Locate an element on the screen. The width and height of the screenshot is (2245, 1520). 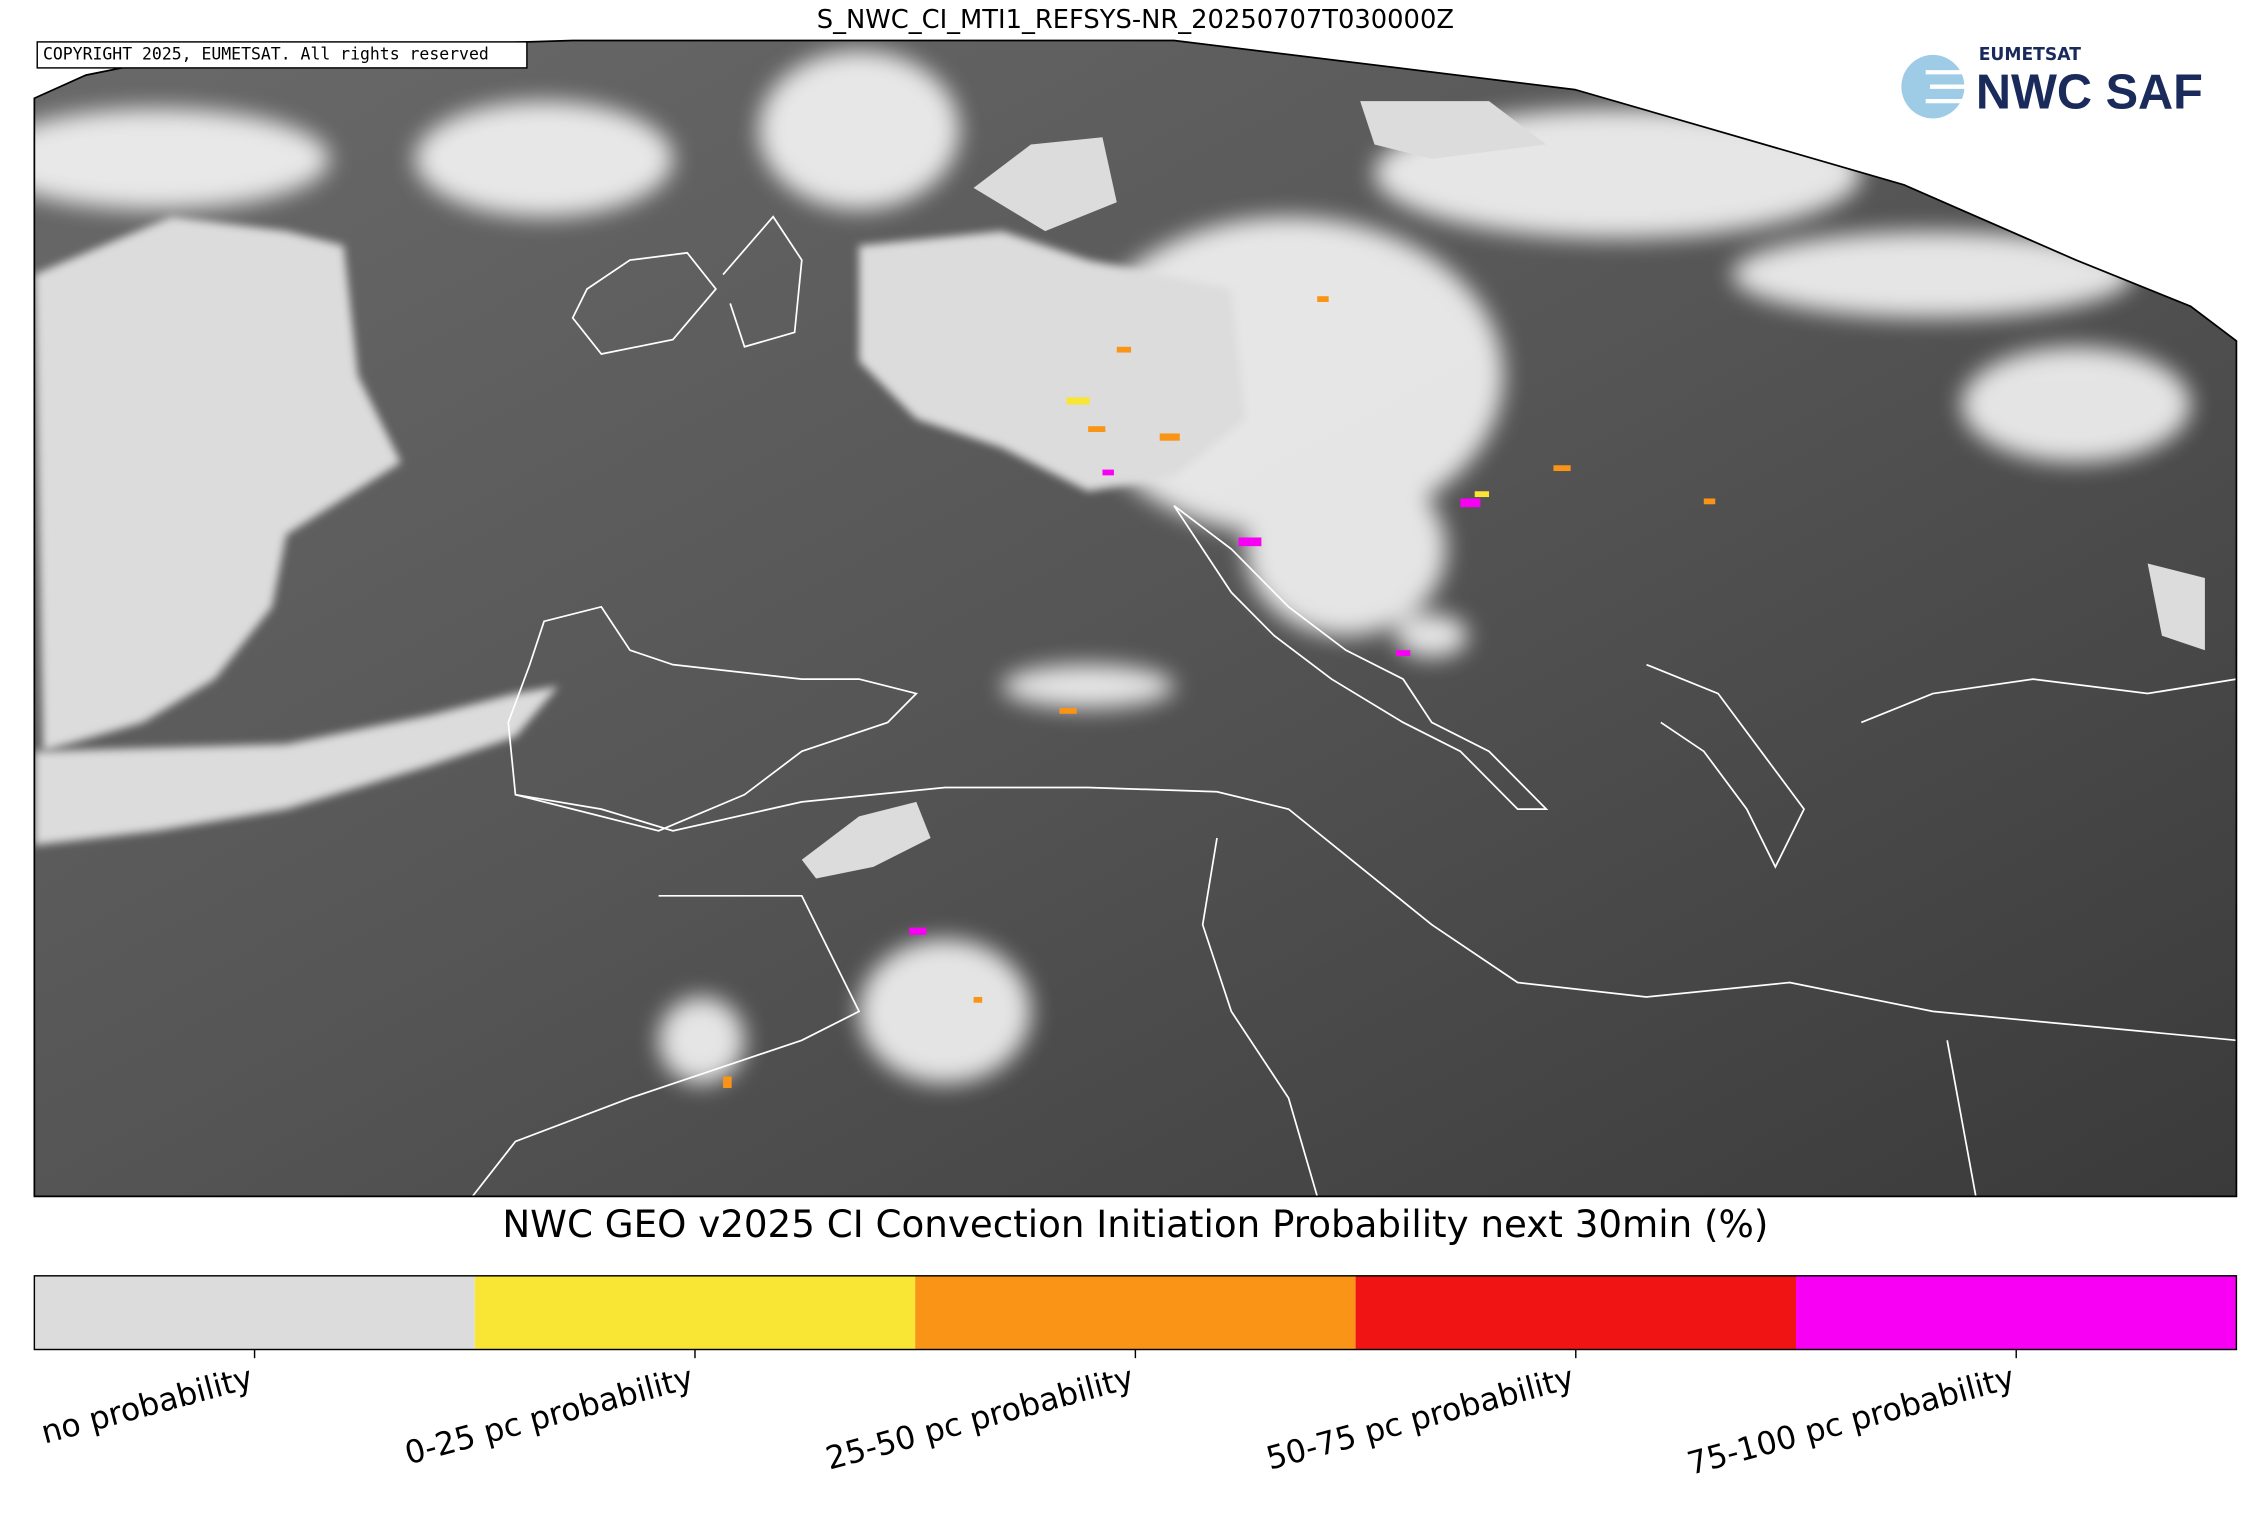
logo: EUMETSAT NWC SAF is located at coordinates (2052, 82).